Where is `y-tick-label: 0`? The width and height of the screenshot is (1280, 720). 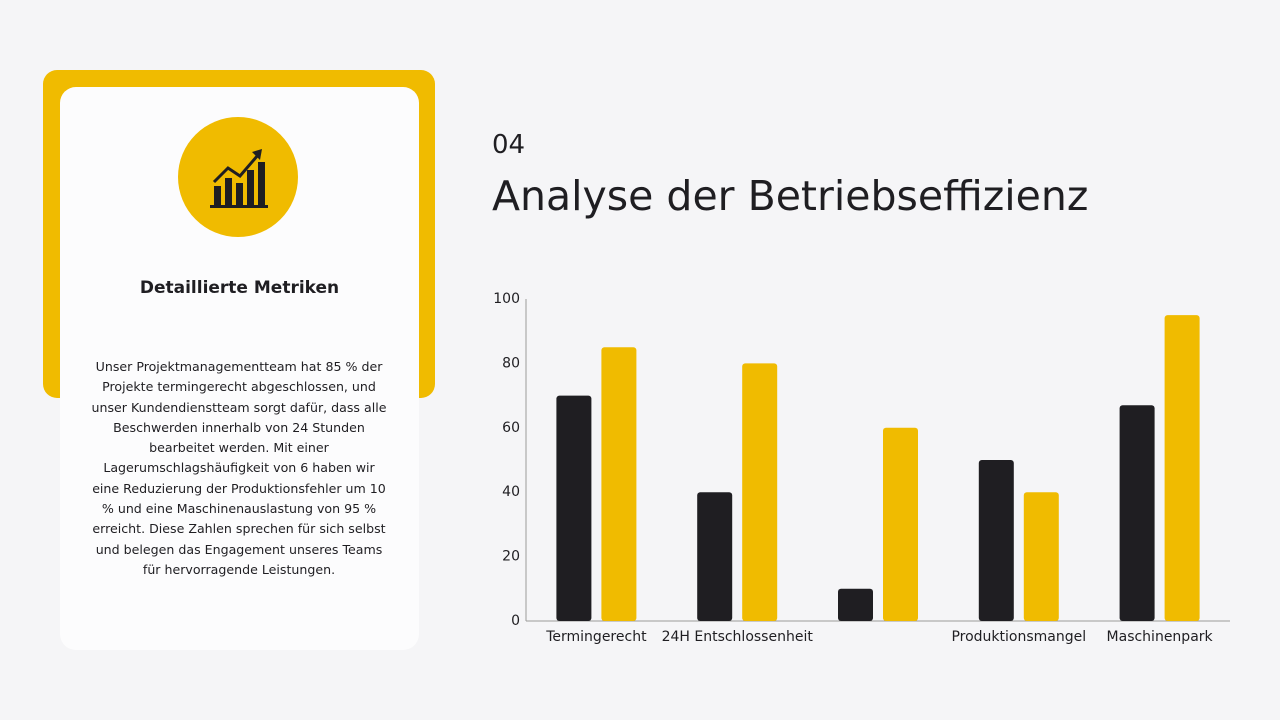 y-tick-label: 0 is located at coordinates (515, 621).